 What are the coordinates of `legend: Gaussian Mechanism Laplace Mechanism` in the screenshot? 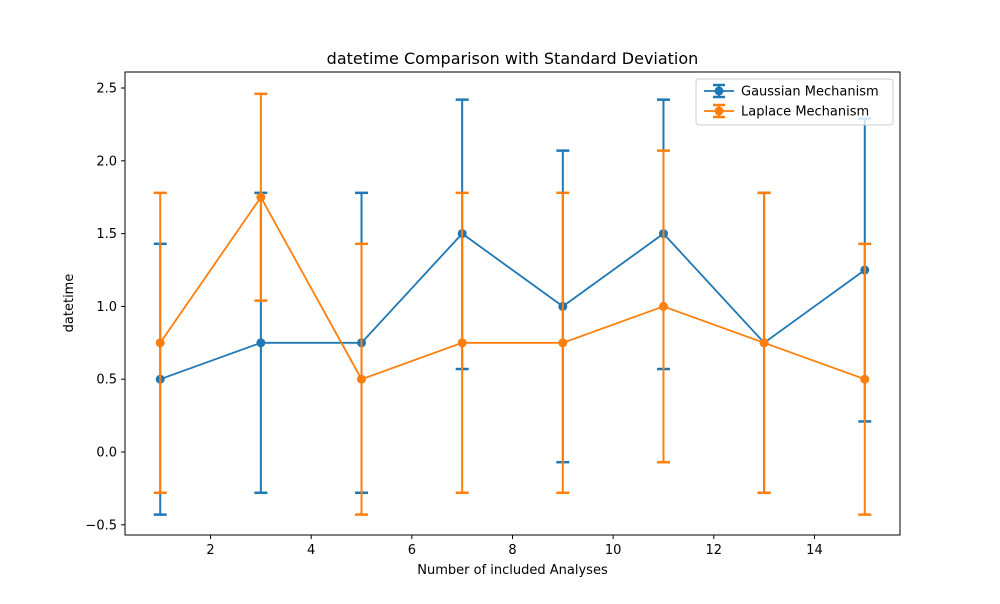 It's located at (794, 102).